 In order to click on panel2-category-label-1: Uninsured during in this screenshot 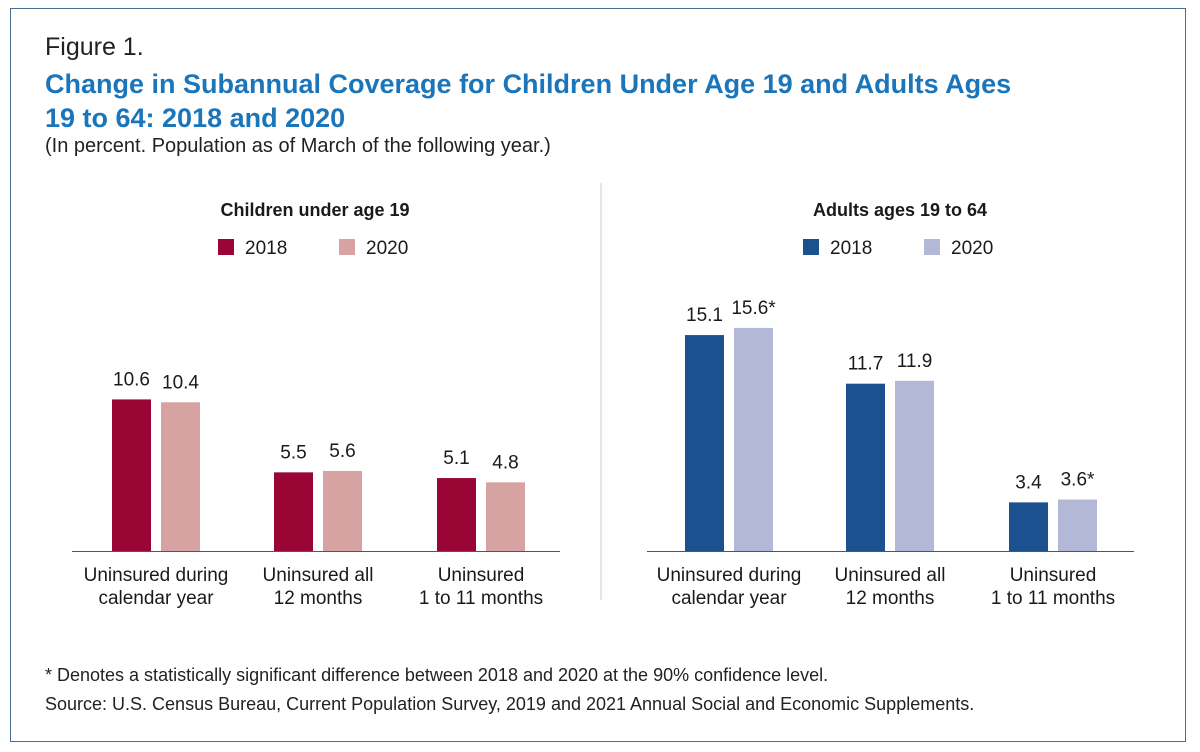, I will do `click(729, 575)`.